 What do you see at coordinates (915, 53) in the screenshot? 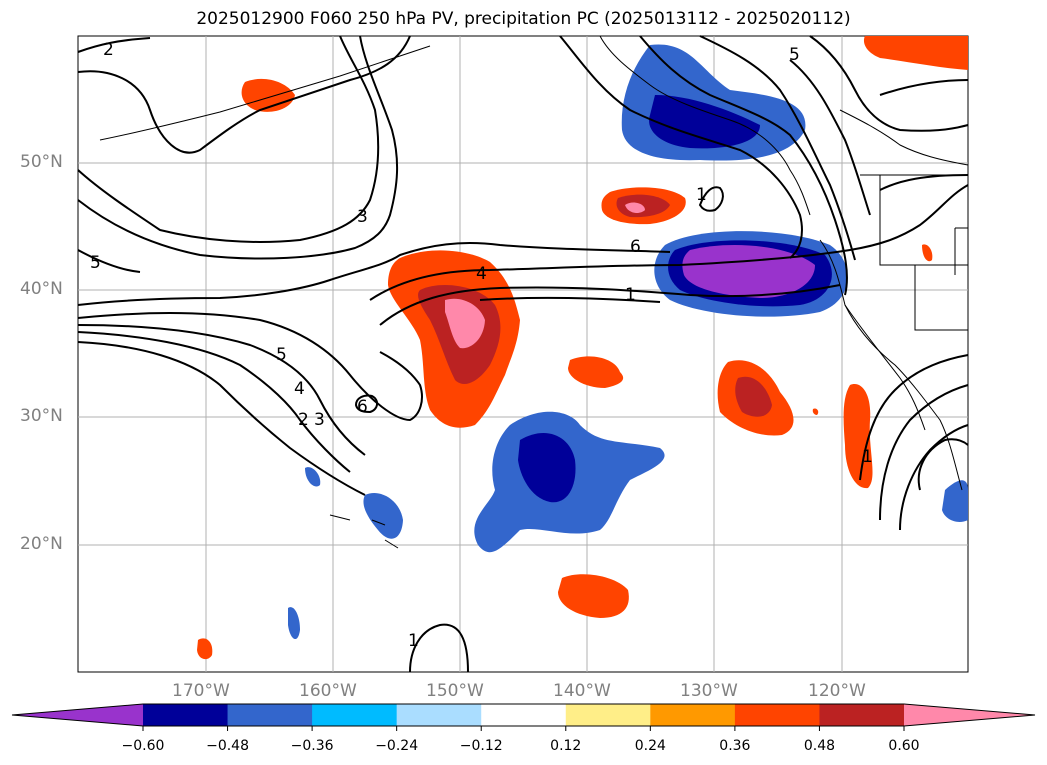
I see `positive-anomaly-northeast` at bounding box center [915, 53].